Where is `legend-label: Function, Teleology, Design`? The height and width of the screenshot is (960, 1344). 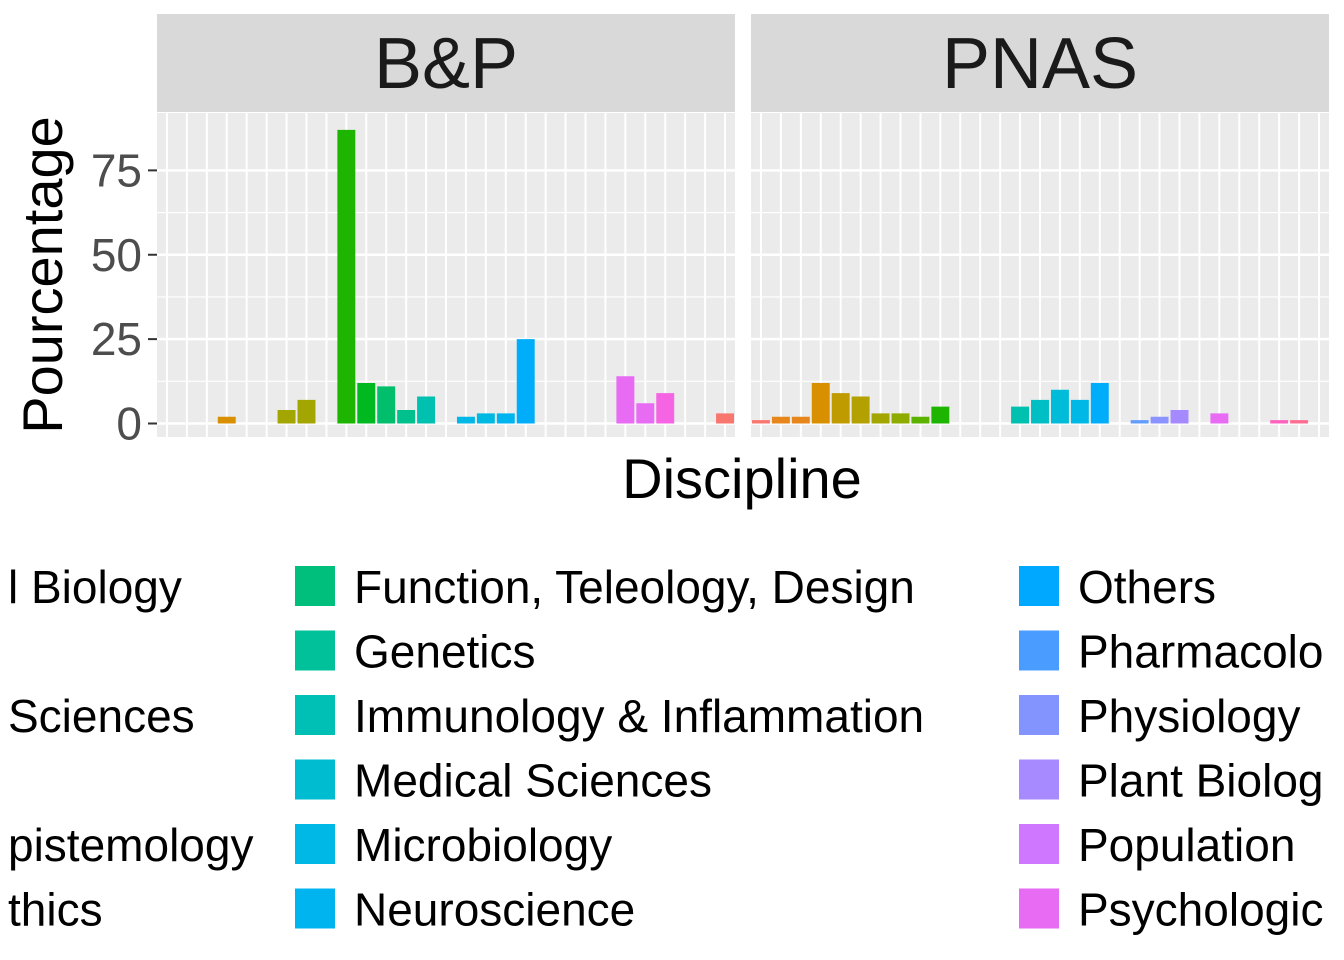
legend-label: Function, Teleology, Design is located at coordinates (634, 587).